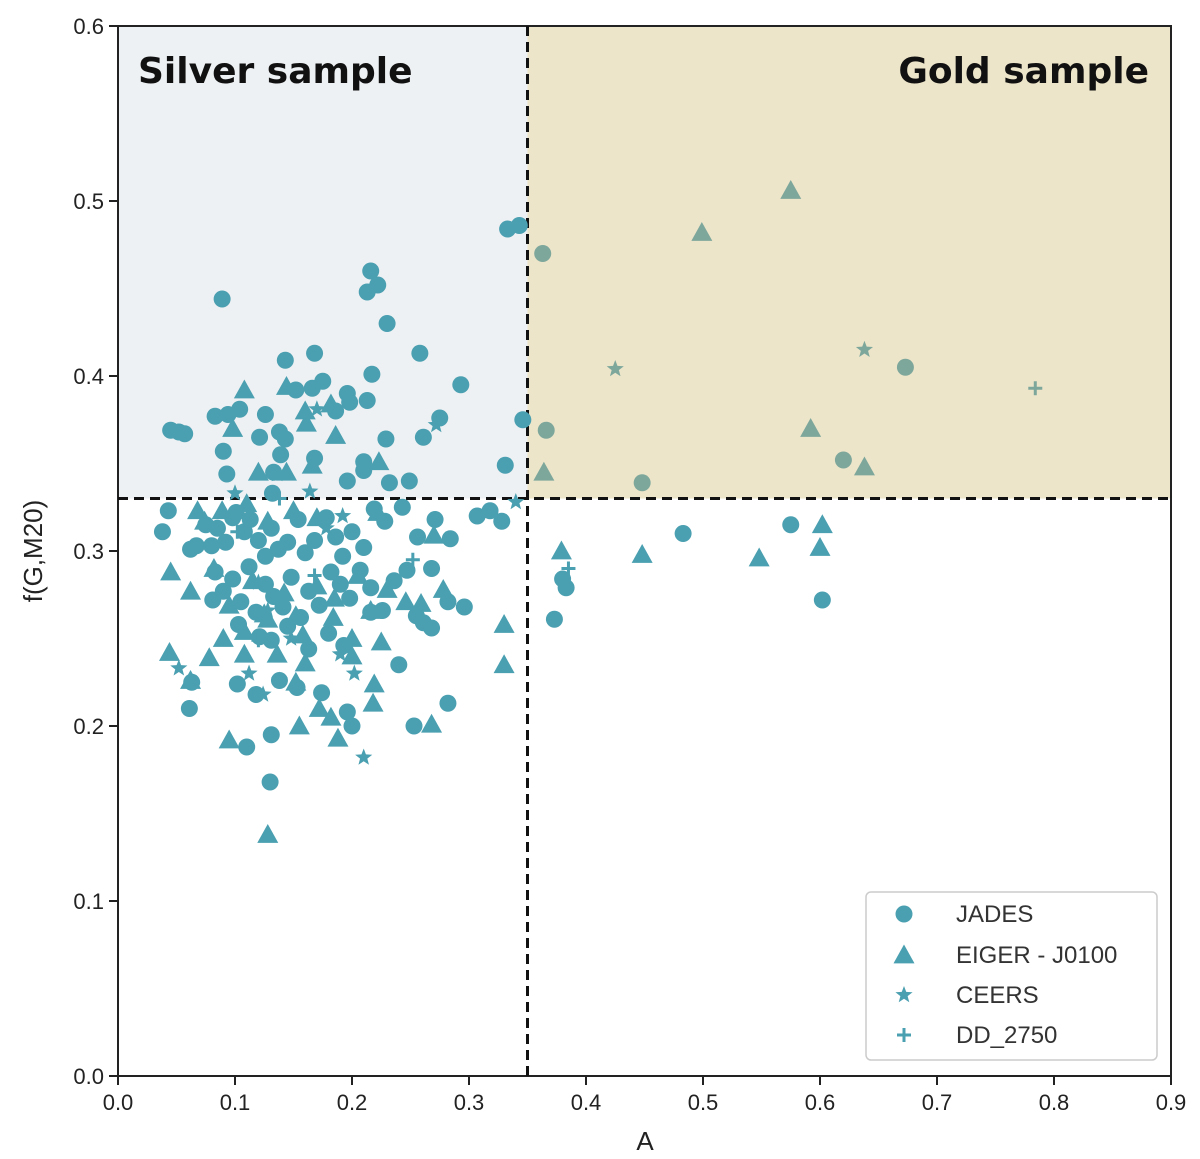 The image size is (1200, 1159). I want to click on y-tick-label: 0.3, so click(88, 551).